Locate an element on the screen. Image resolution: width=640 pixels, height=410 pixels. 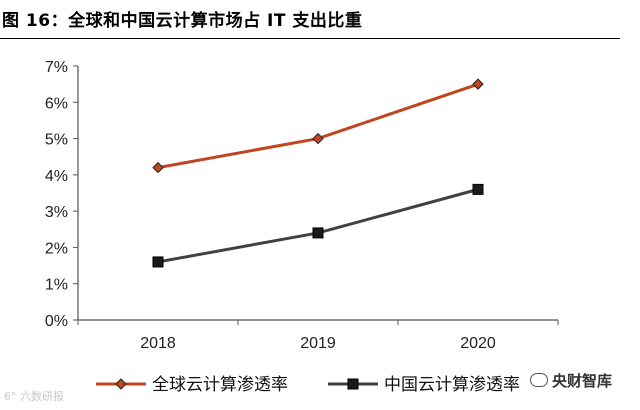
x-tick-label: 2019 is located at coordinates (318, 343).